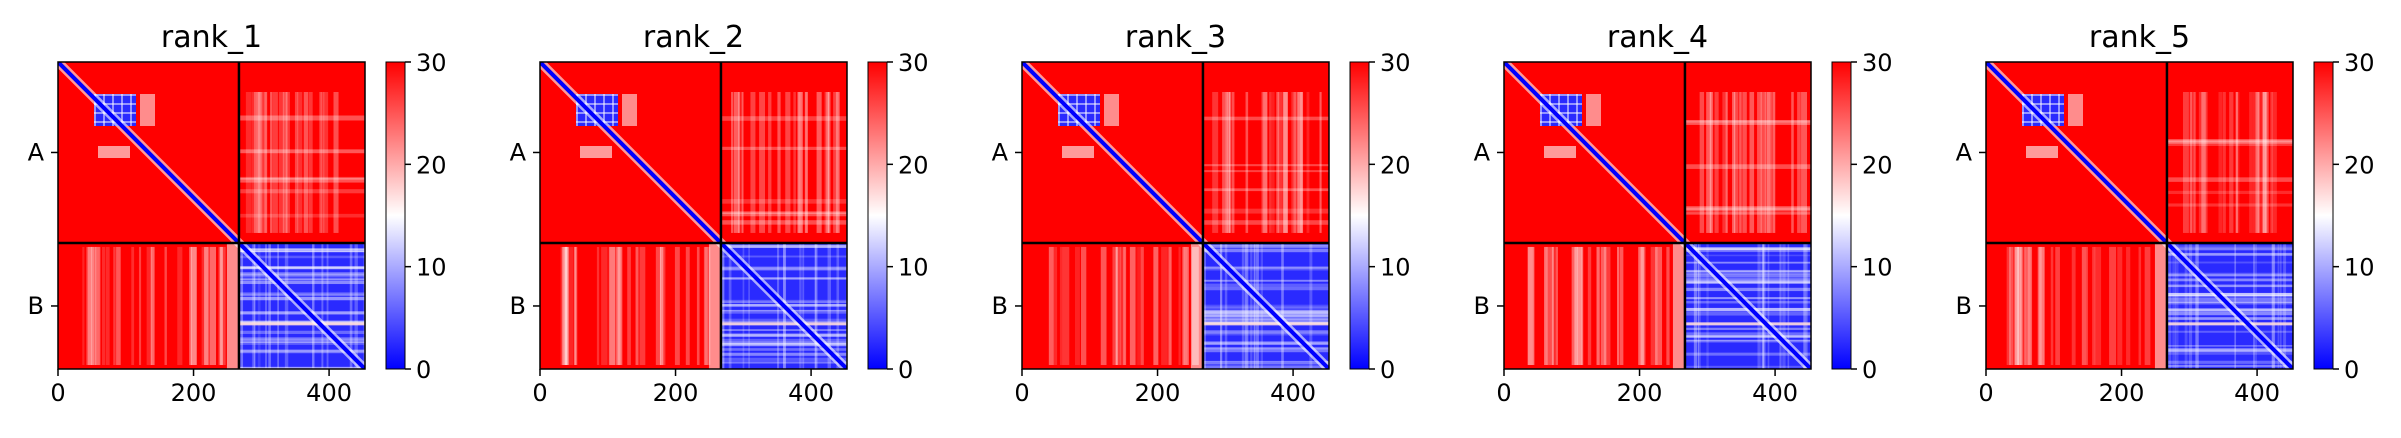 This screenshot has width=2401, height=438. What do you see at coordinates (913, 165) in the screenshot?
I see `colorbar-tick-label: 20` at bounding box center [913, 165].